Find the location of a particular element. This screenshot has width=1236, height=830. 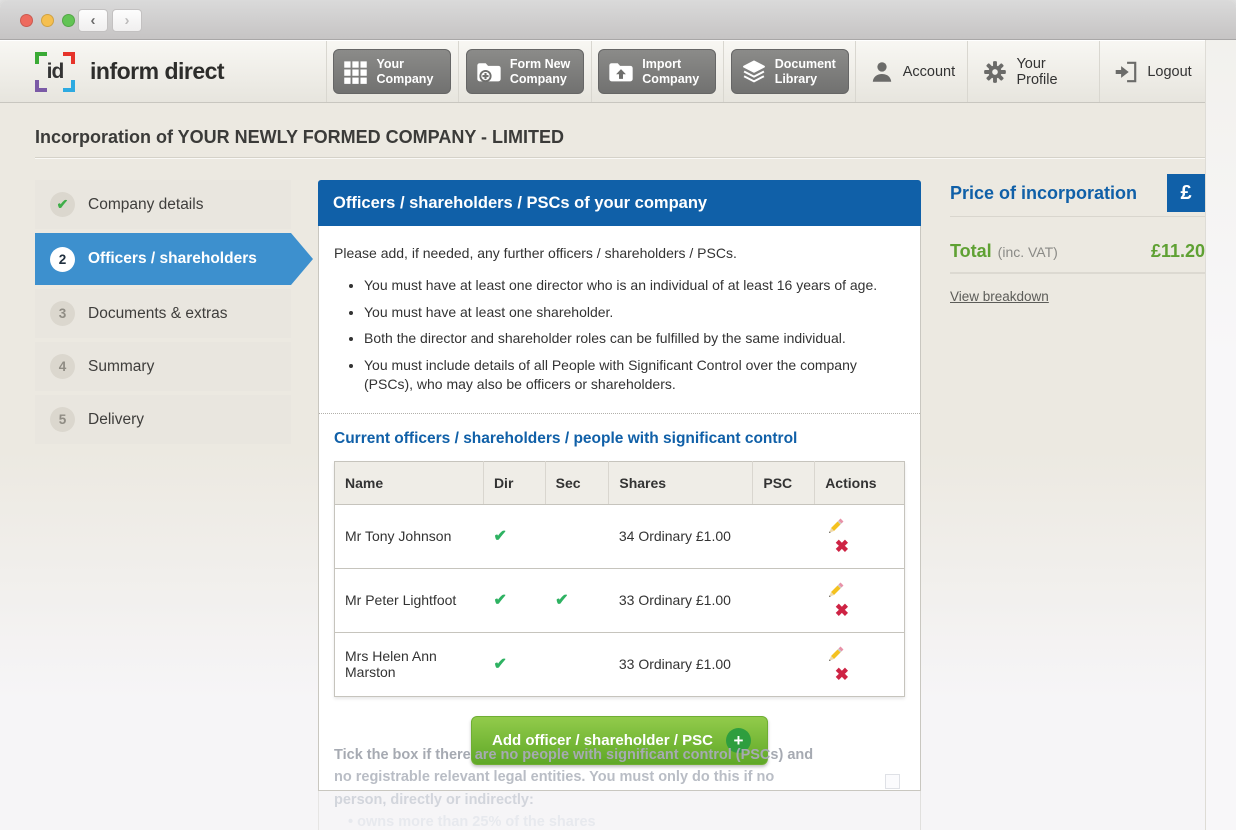

back-button: ‹ is located at coordinates (93, 20).